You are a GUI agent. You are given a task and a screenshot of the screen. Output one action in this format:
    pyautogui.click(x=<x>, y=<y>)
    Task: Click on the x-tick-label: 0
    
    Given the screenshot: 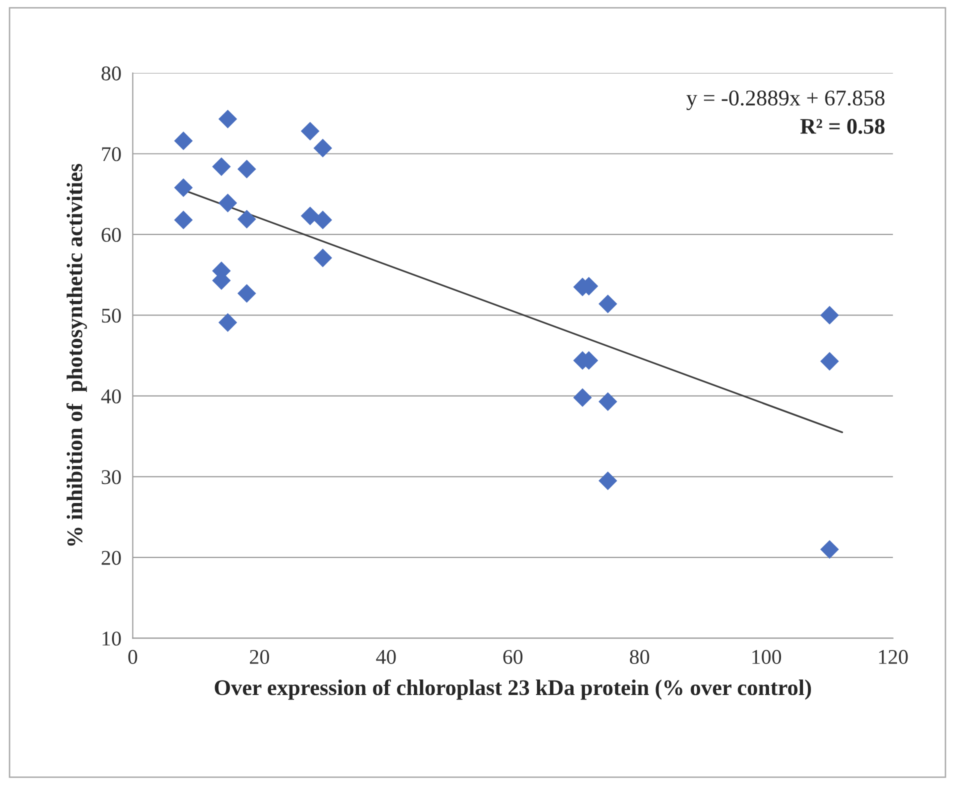 What is the action you would take?
    pyautogui.click(x=133, y=657)
    